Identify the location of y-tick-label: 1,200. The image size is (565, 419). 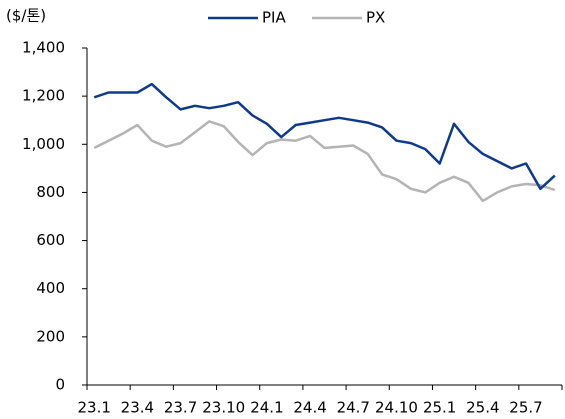
(43, 96).